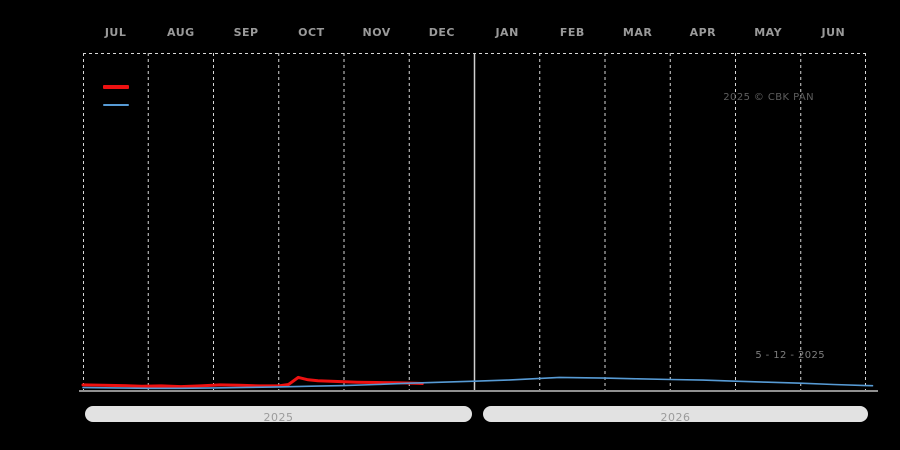 This screenshot has width=900, height=450. I want to click on month-label-aug: AUG, so click(181, 32).